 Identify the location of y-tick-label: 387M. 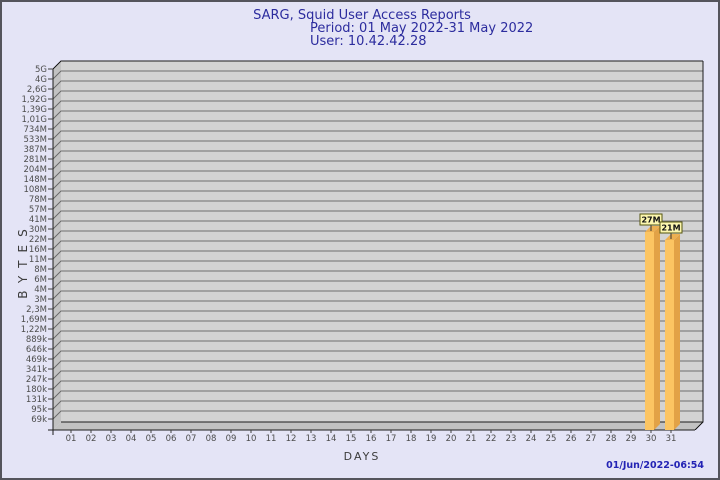
(35, 150).